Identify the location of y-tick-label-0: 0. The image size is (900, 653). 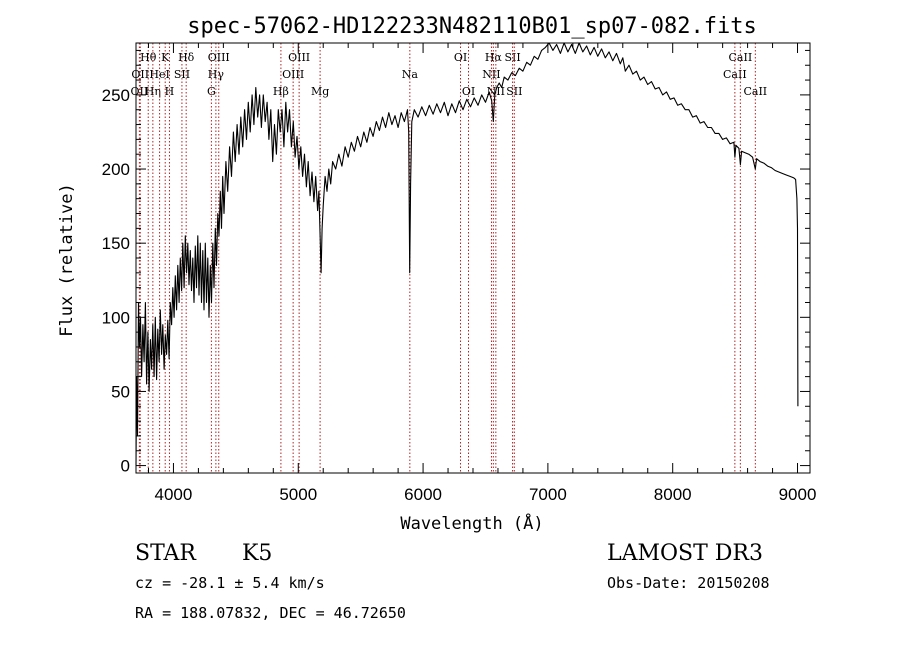
(125, 466).